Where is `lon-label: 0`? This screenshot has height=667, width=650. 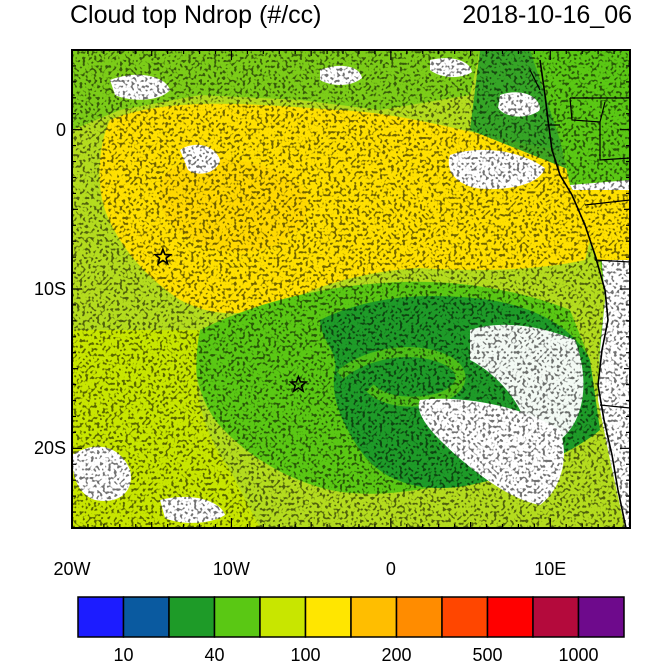
lon-label: 0 is located at coordinates (390, 569).